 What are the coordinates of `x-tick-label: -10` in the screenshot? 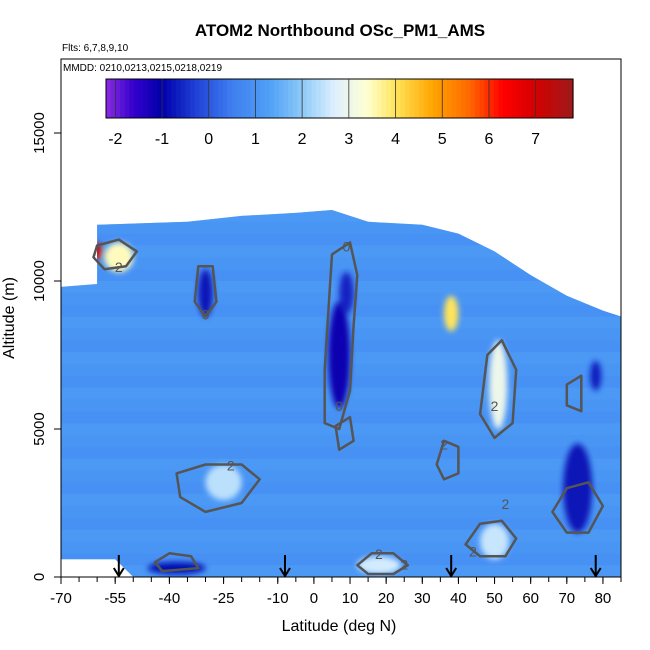 It's located at (278, 598).